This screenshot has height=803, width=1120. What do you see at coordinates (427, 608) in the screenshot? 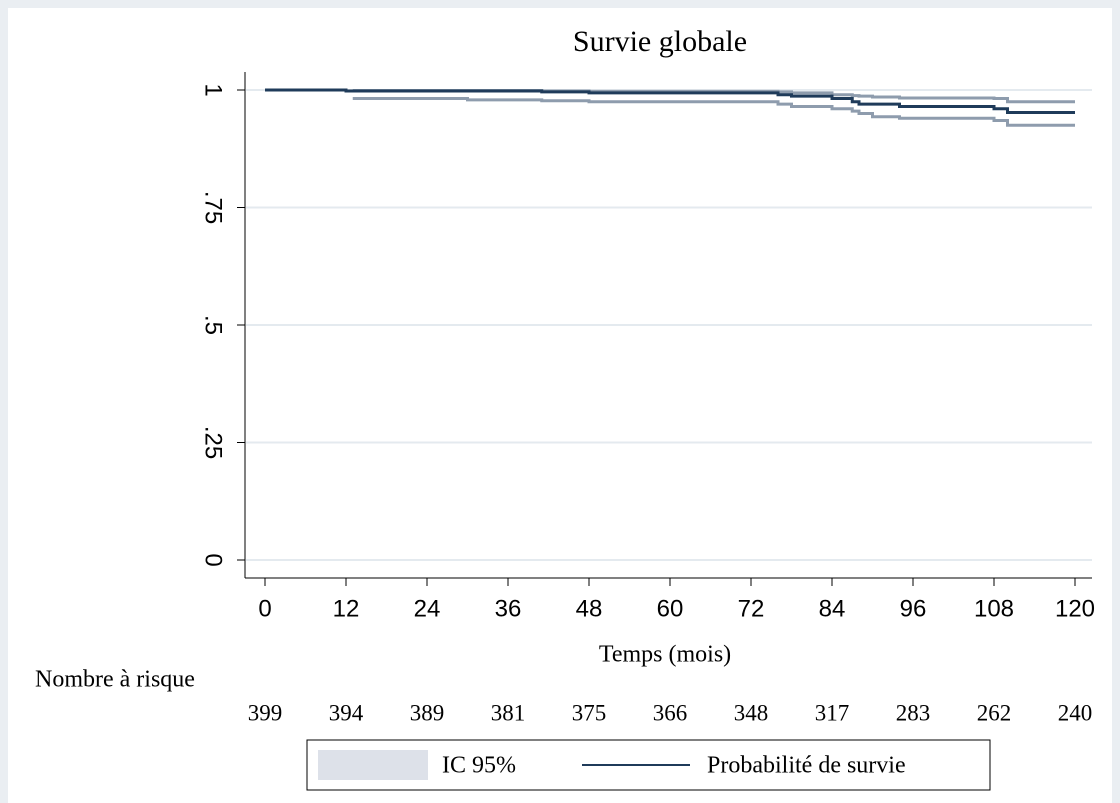
I see `x-tick-label: 24` at bounding box center [427, 608].